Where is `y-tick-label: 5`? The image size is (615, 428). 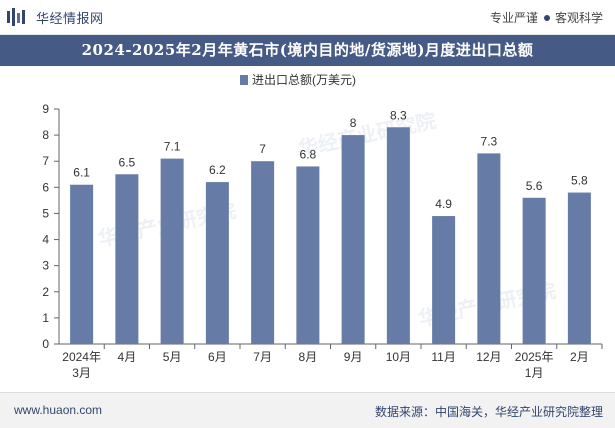 y-tick-label: 5 is located at coordinates (45, 213).